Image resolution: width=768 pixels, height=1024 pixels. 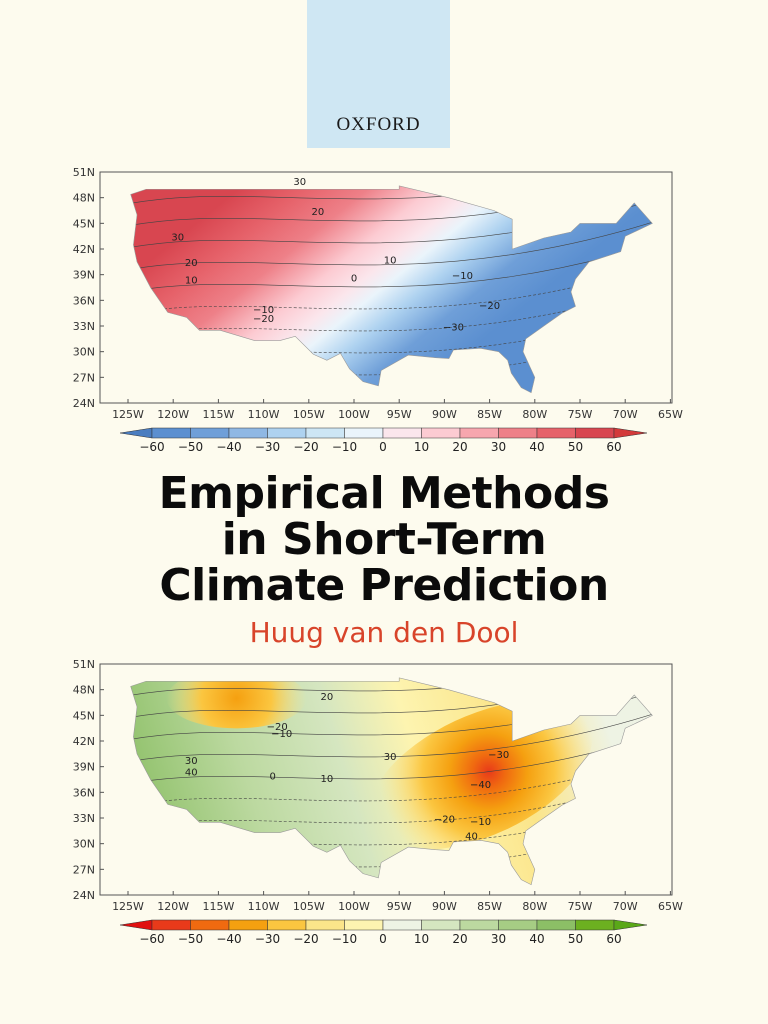 What do you see at coordinates (613, 939) in the screenshot?
I see `colorbar-label: 60` at bounding box center [613, 939].